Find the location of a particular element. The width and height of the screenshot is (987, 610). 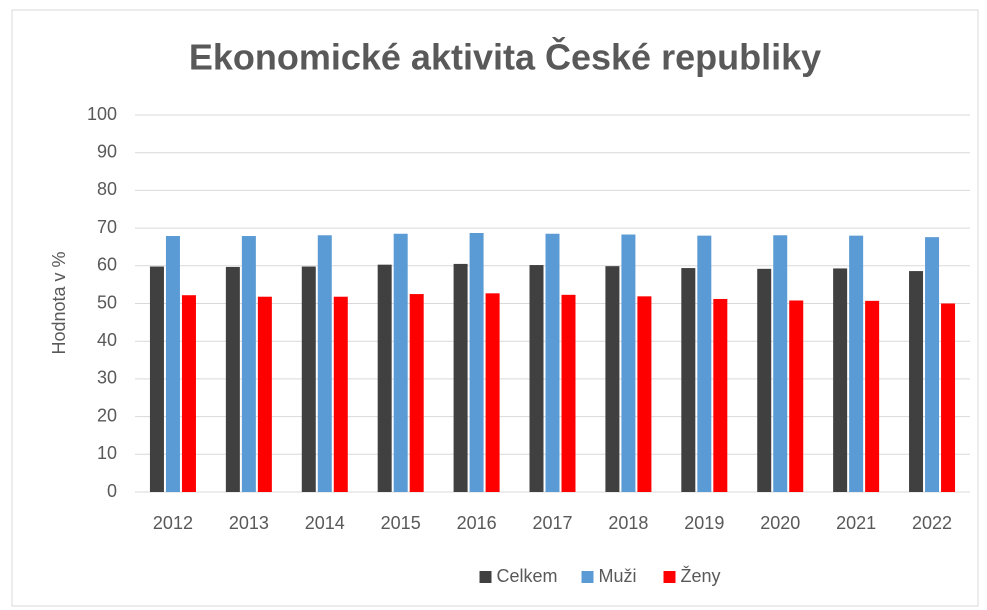

legend-label: Ženy is located at coordinates (701, 576).